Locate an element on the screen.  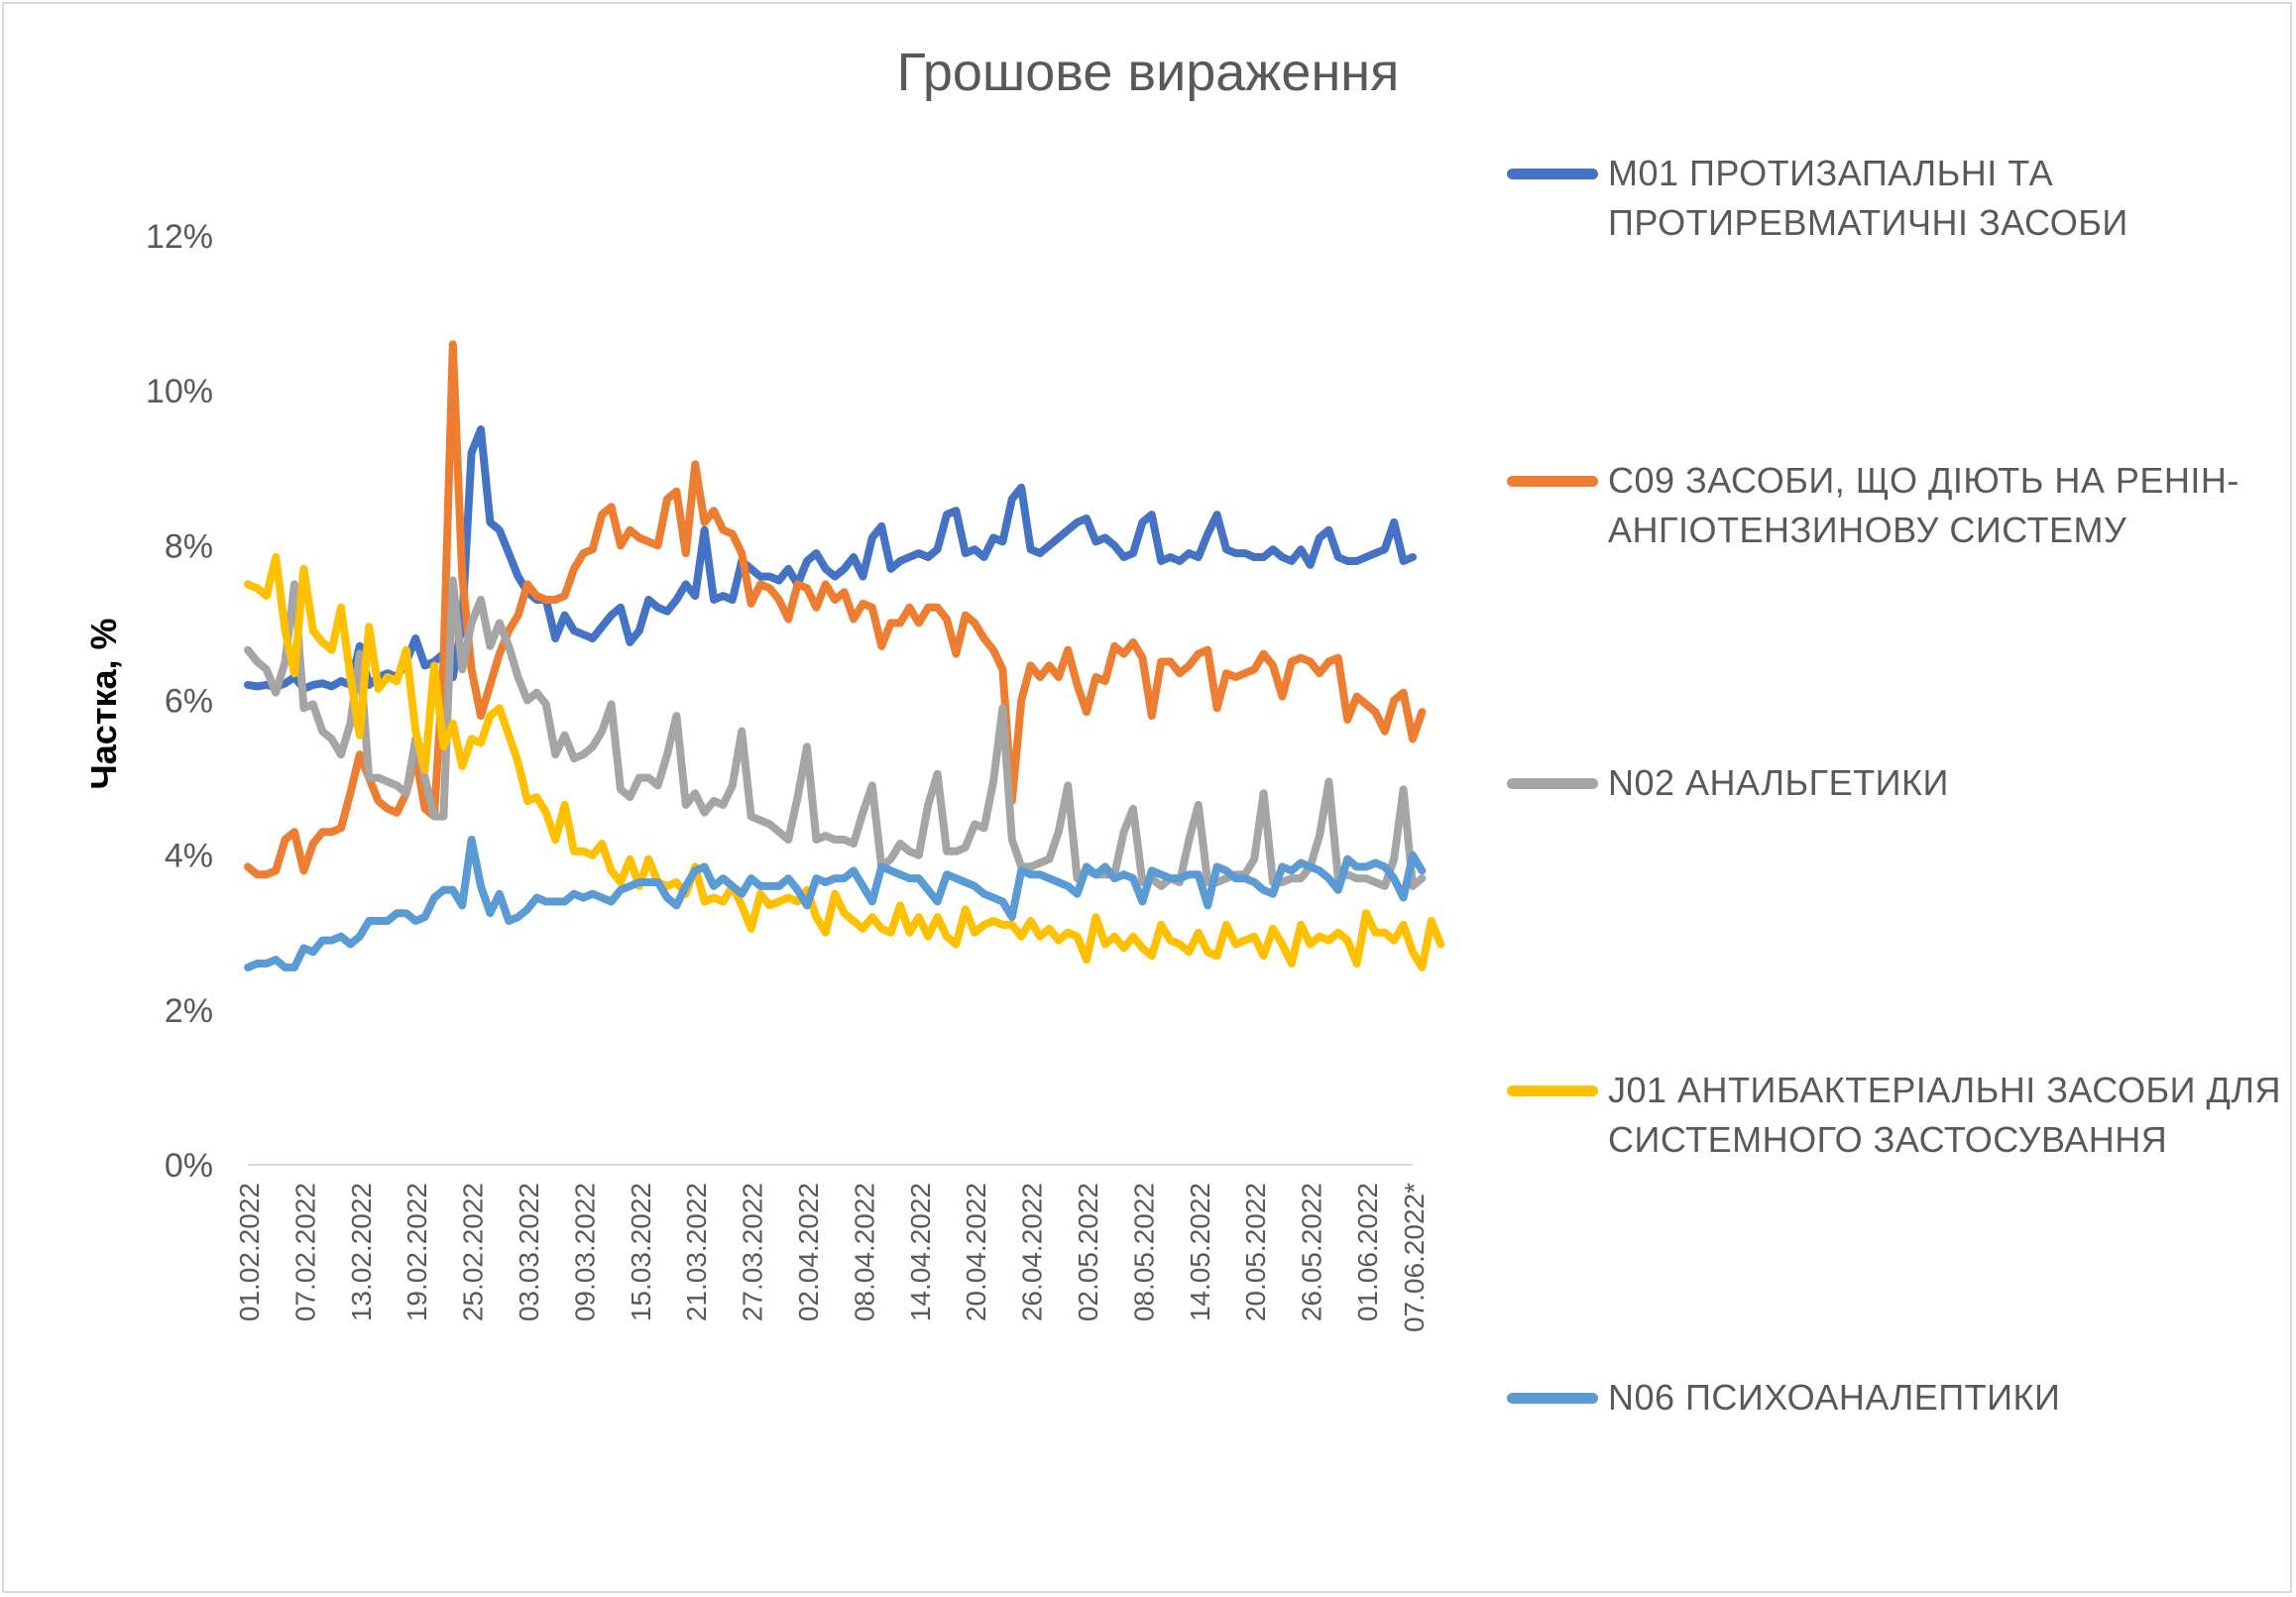
y-tick-label: 2% is located at coordinates (189, 1011).